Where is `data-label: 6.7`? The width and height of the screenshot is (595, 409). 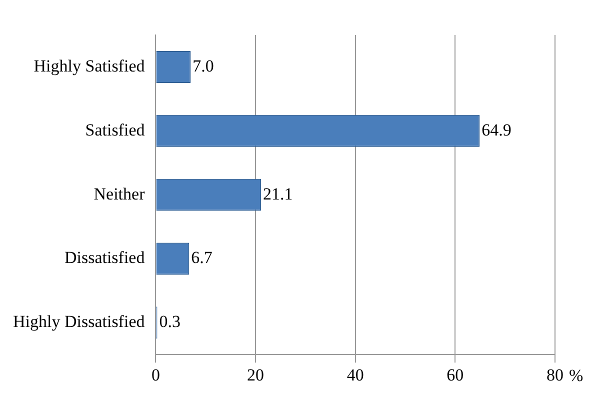
data-label: 6.7 is located at coordinates (202, 258).